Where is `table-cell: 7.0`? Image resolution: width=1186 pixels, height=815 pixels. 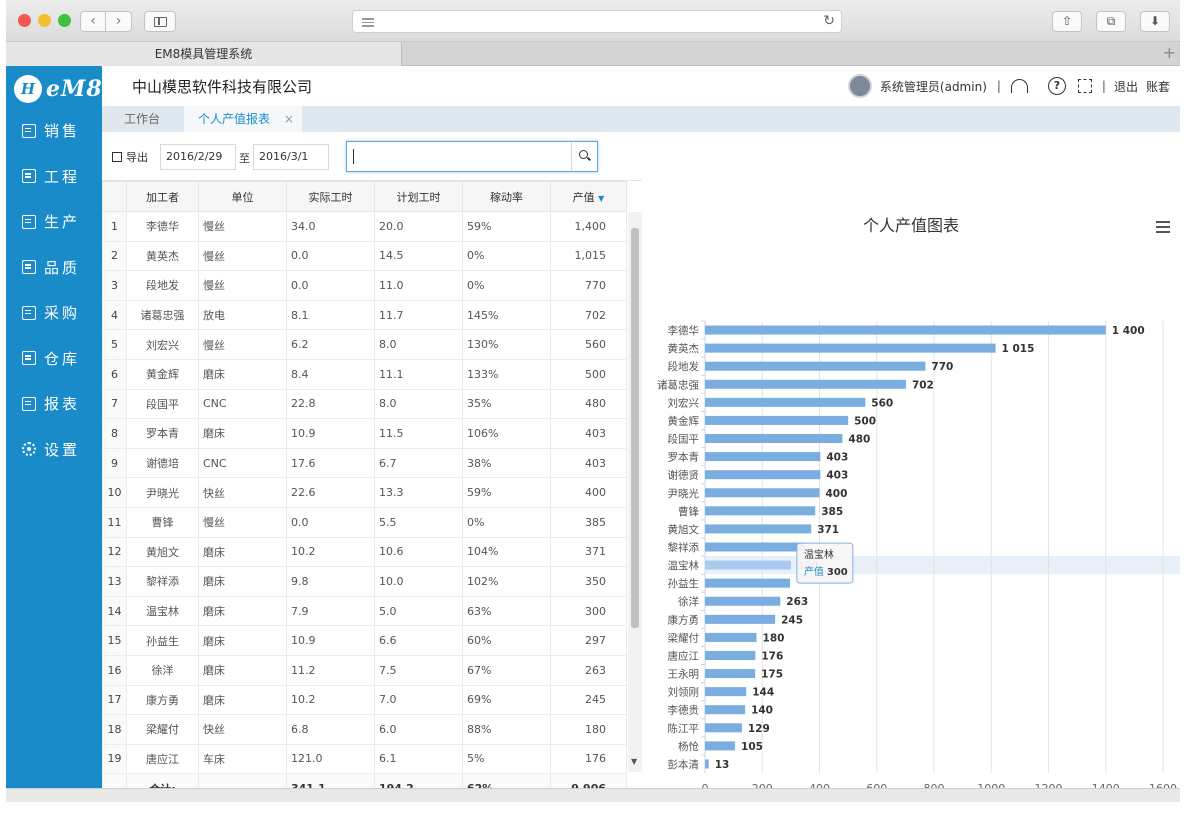
table-cell: 7.0 is located at coordinates (418, 700).